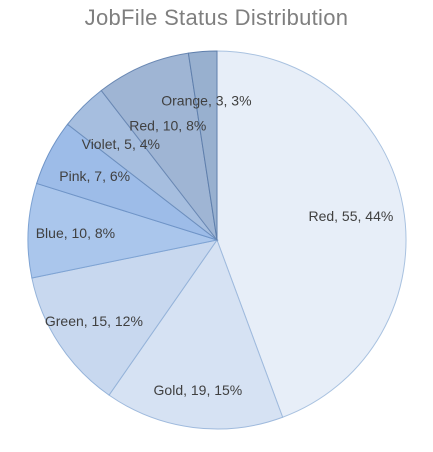 The height and width of the screenshot is (452, 433). What do you see at coordinates (121, 144) in the screenshot?
I see `pie-label-violet-5: Violet, 5, 4%` at bounding box center [121, 144].